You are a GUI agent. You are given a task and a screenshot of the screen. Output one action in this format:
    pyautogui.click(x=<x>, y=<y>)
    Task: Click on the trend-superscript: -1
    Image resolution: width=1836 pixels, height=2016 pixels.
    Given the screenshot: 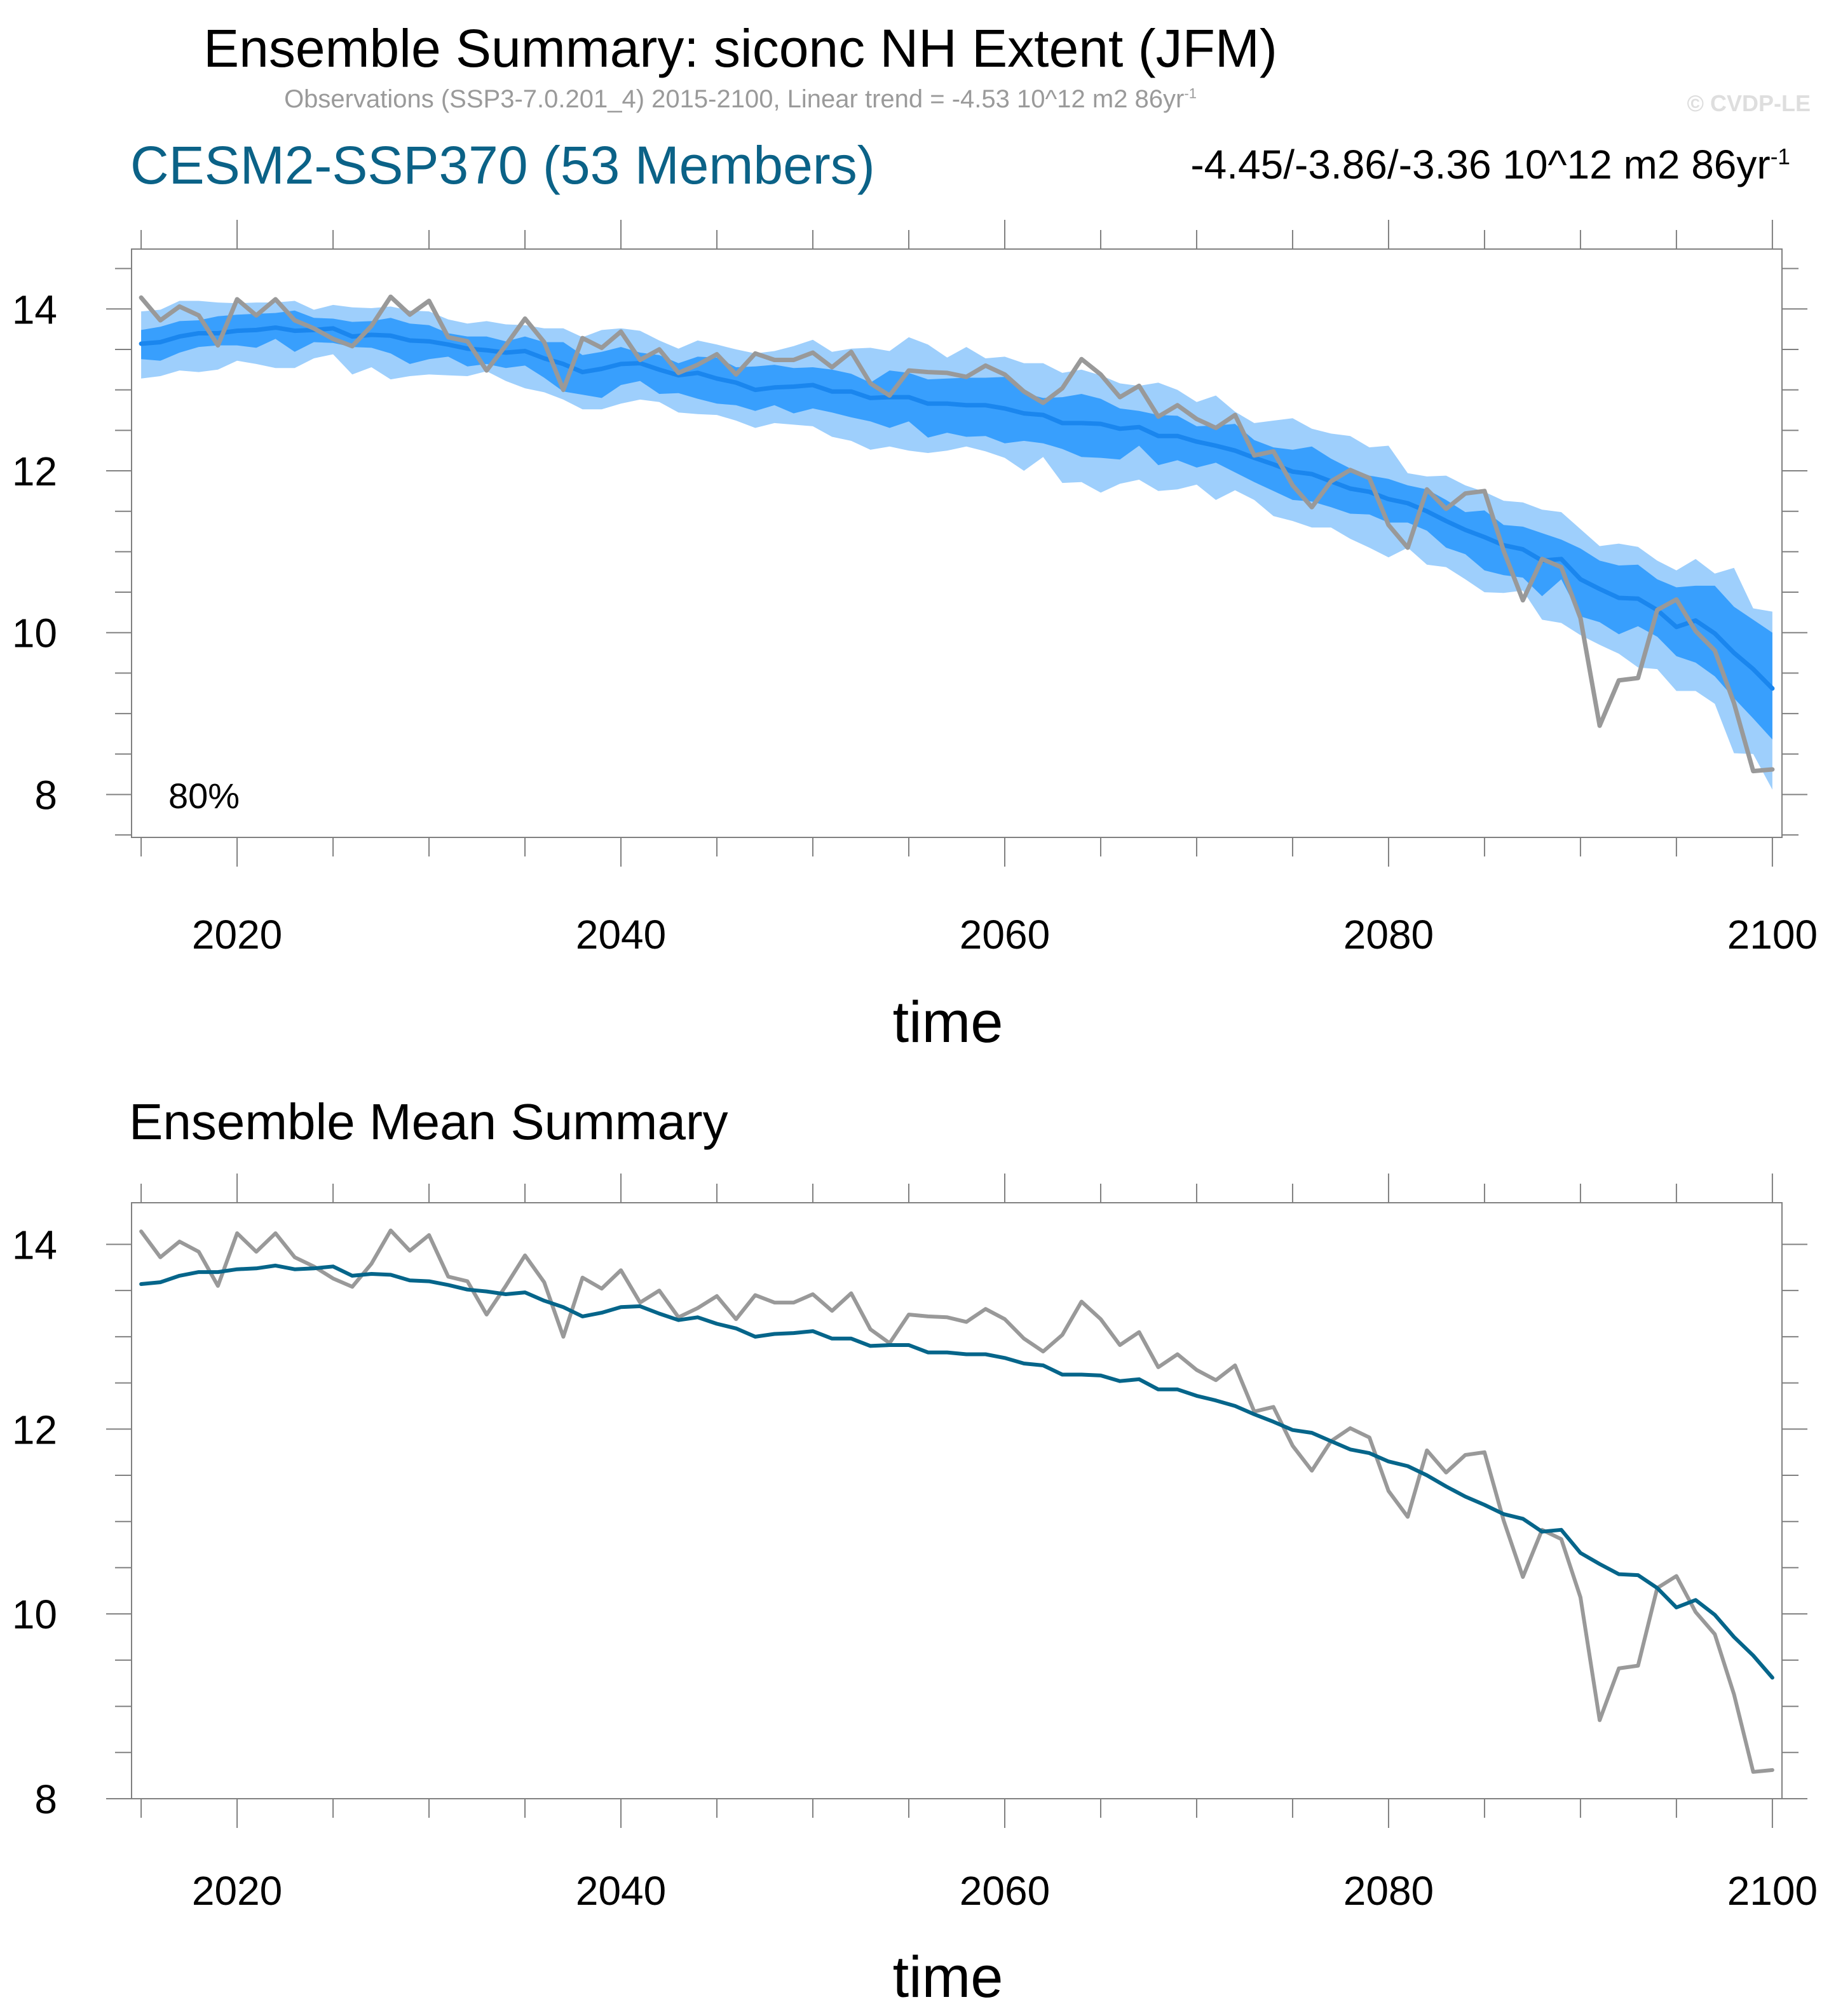 What is the action you would take?
    pyautogui.click(x=1780, y=157)
    